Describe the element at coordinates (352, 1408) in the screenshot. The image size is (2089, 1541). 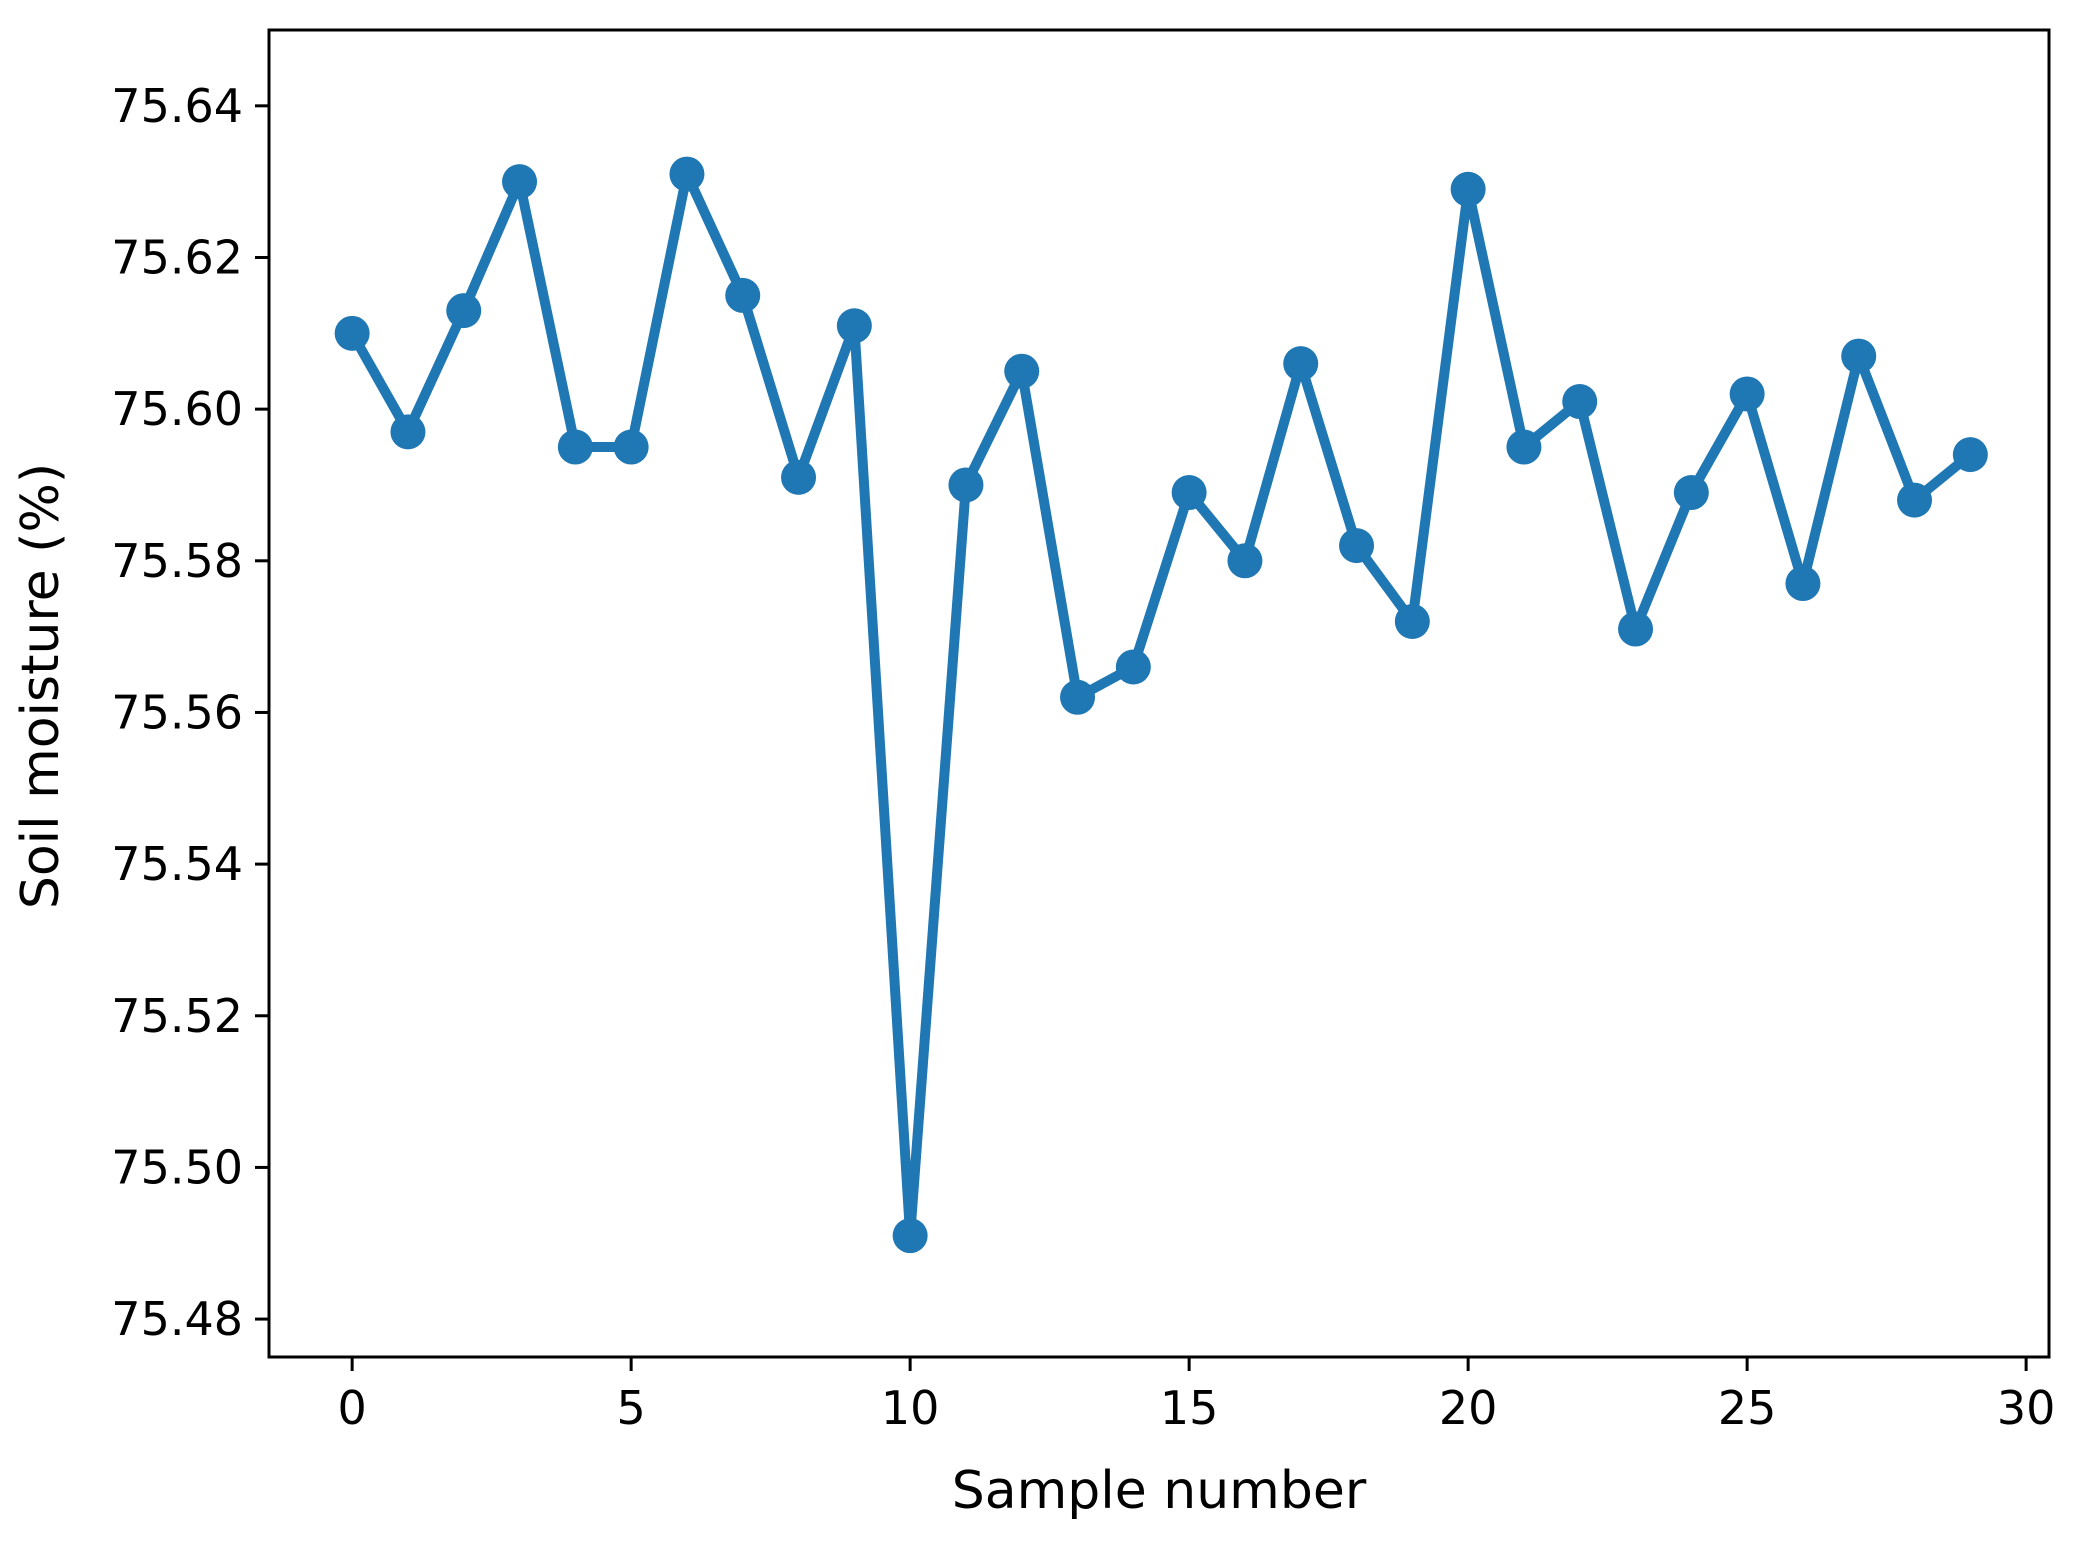
I see `x-tick-label: 0` at that location.